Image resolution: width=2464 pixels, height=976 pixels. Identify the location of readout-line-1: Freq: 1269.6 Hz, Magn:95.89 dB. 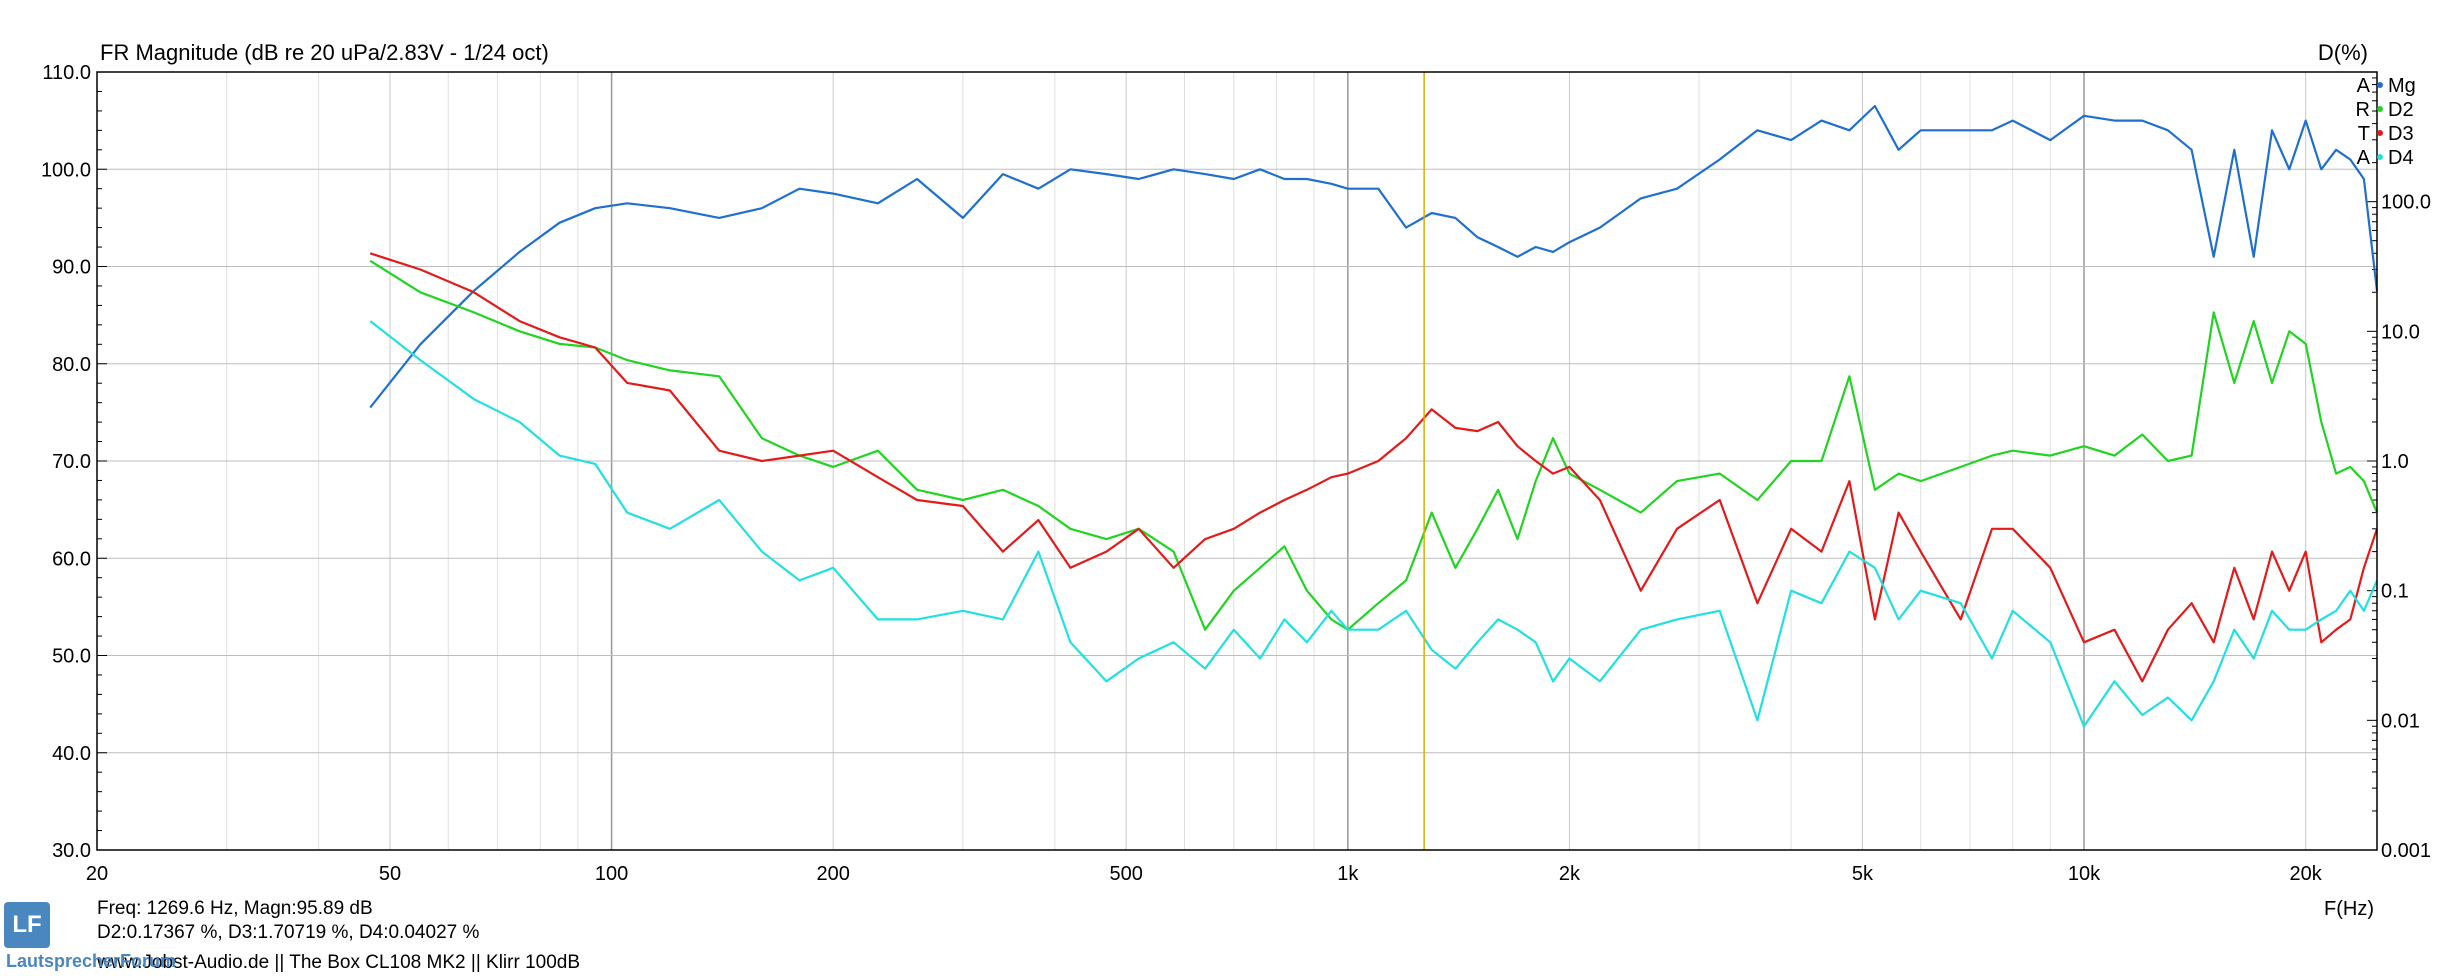
(235, 908).